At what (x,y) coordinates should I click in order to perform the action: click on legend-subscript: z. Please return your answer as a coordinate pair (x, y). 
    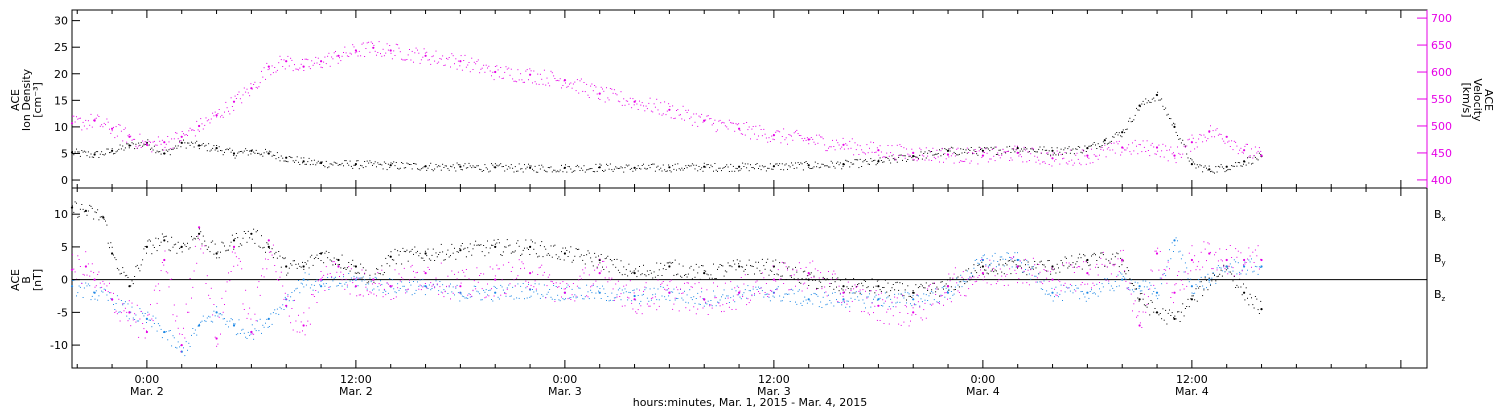
    Looking at the image, I should click on (1444, 299).